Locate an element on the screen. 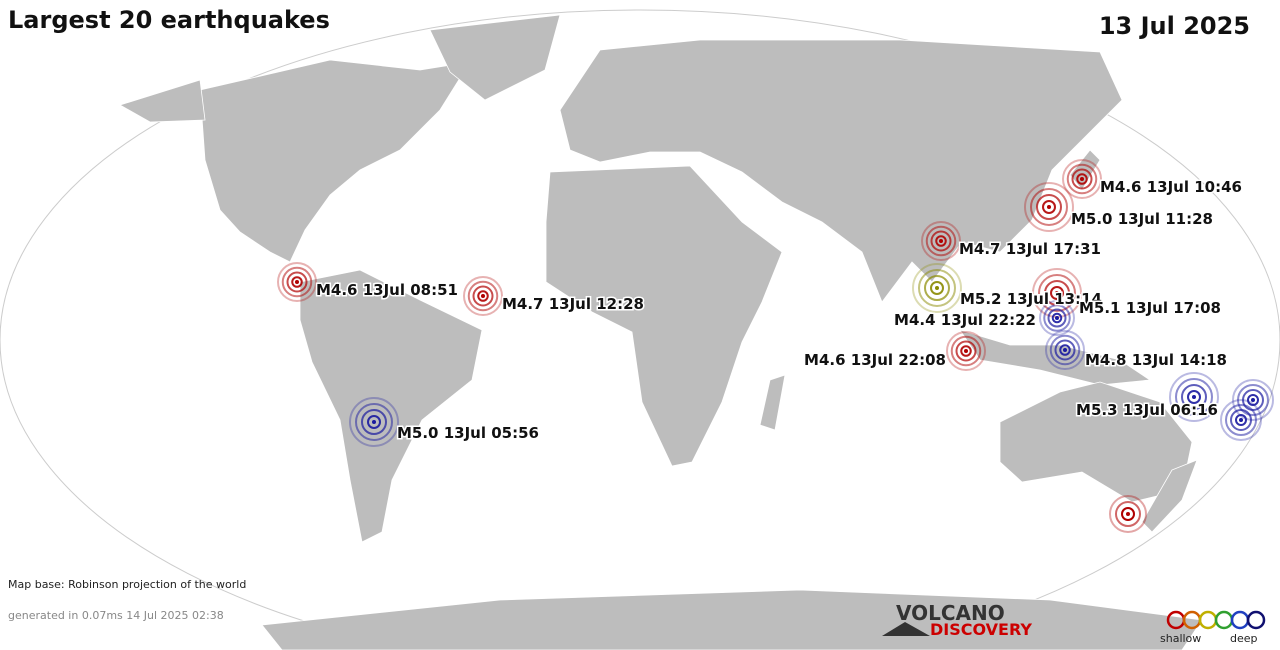 The height and width of the screenshot is (650, 1280). map-date: 13 Jul 2025 is located at coordinates (1174, 26).